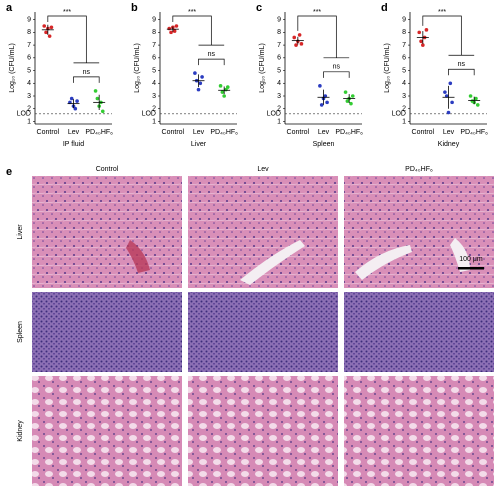 The image size is (500, 488). What do you see at coordinates (9, 8) in the screenshot?
I see `panel-letter: a` at bounding box center [9, 8].